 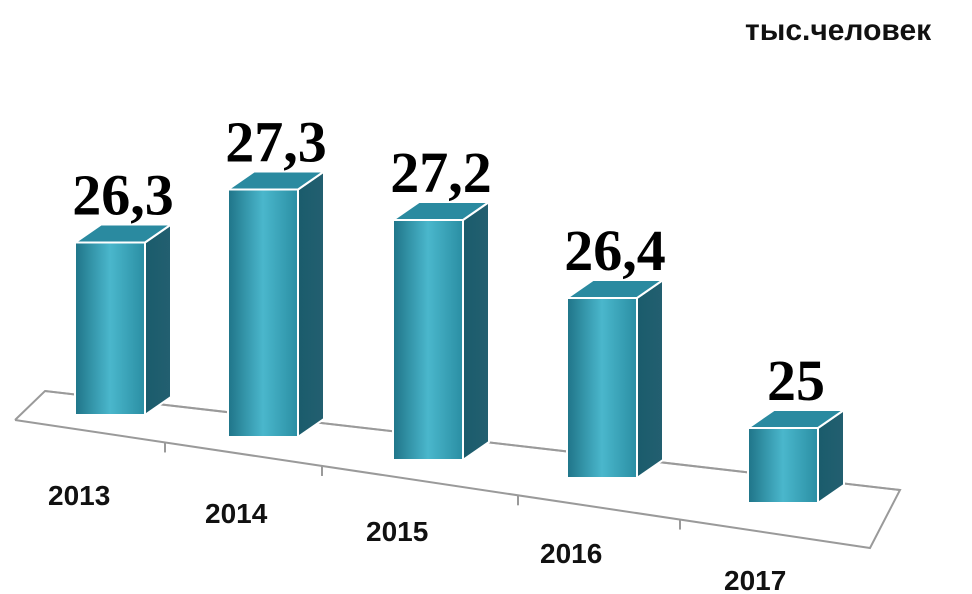 I want to click on category-label: 2015, so click(x=397, y=531).